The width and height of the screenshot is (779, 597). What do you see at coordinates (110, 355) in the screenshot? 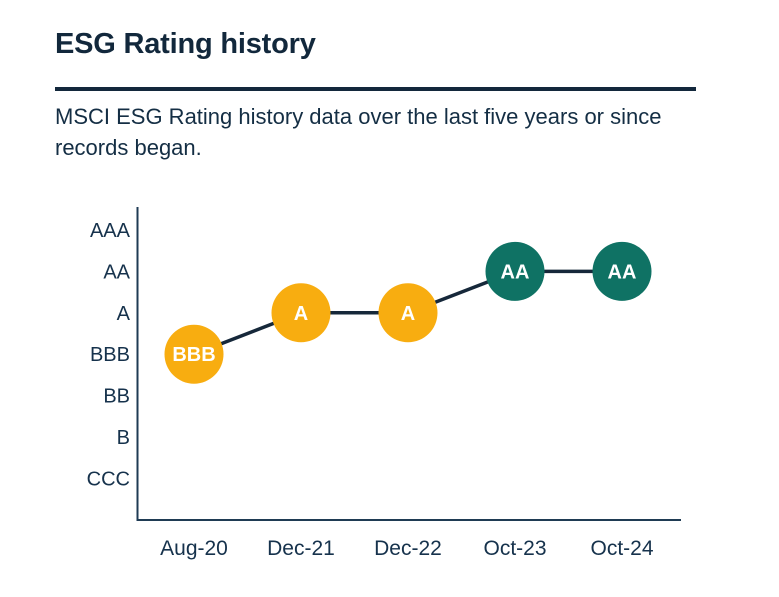
I see `y-axis-label: BBB` at bounding box center [110, 355].